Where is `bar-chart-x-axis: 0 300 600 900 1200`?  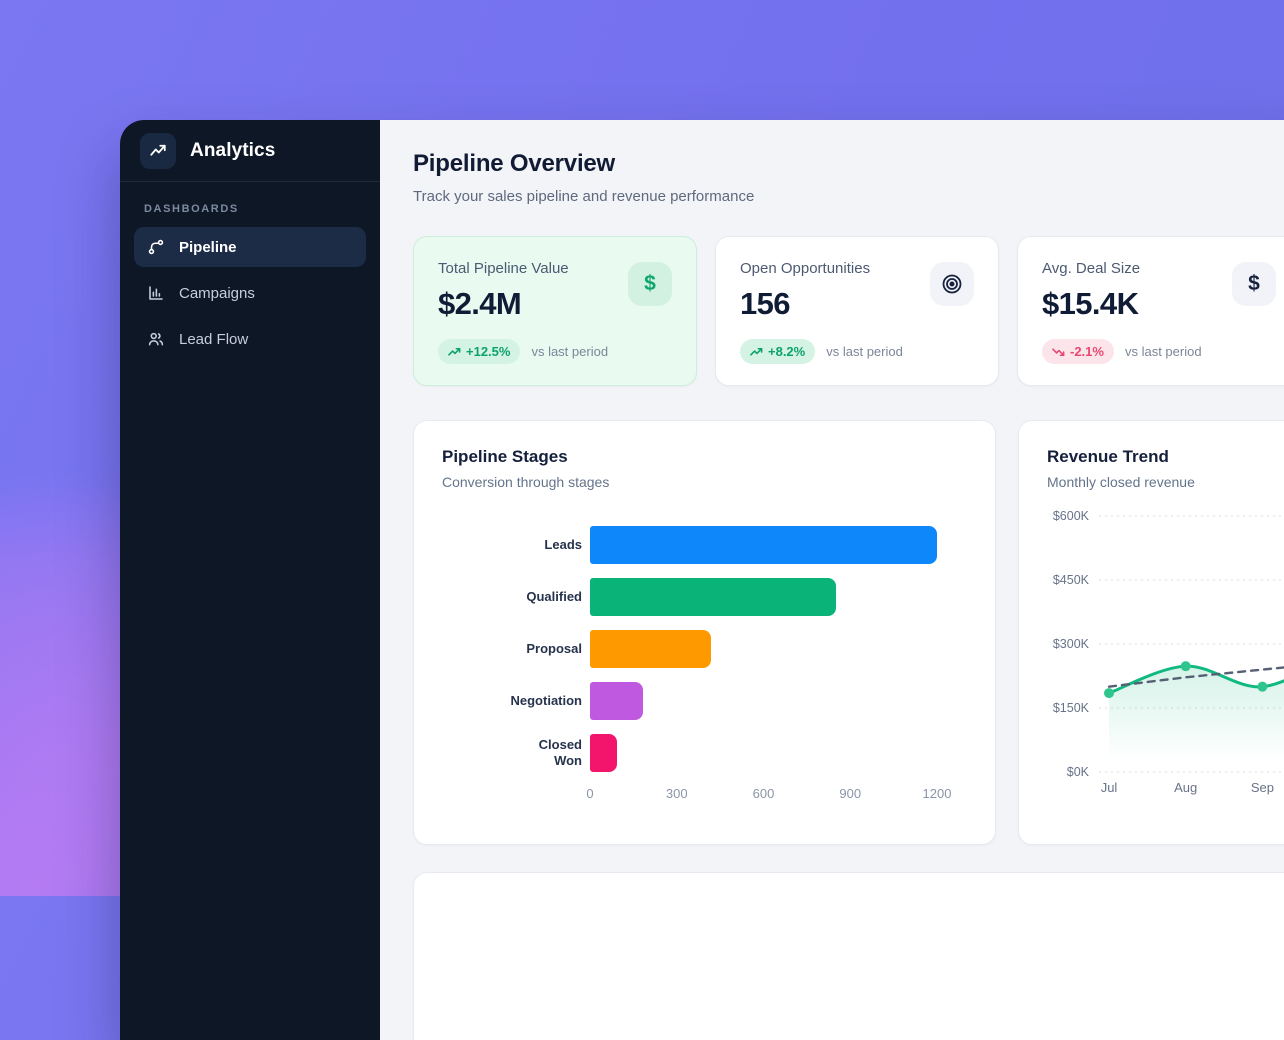 bar-chart-x-axis: 0 300 600 900 1200 is located at coordinates (768, 795).